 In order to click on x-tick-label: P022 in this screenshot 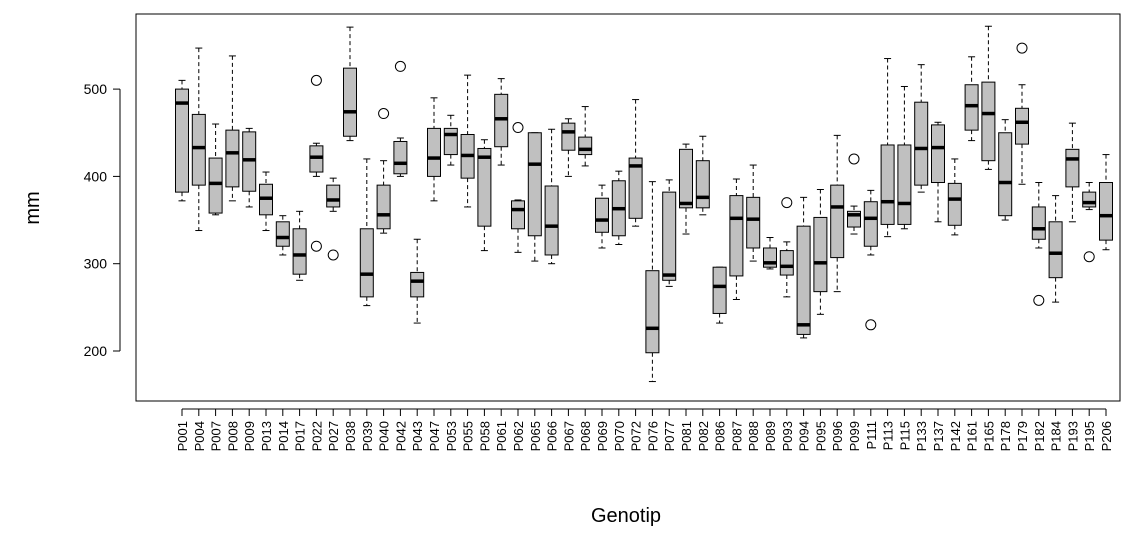, I will do `click(316, 436)`.